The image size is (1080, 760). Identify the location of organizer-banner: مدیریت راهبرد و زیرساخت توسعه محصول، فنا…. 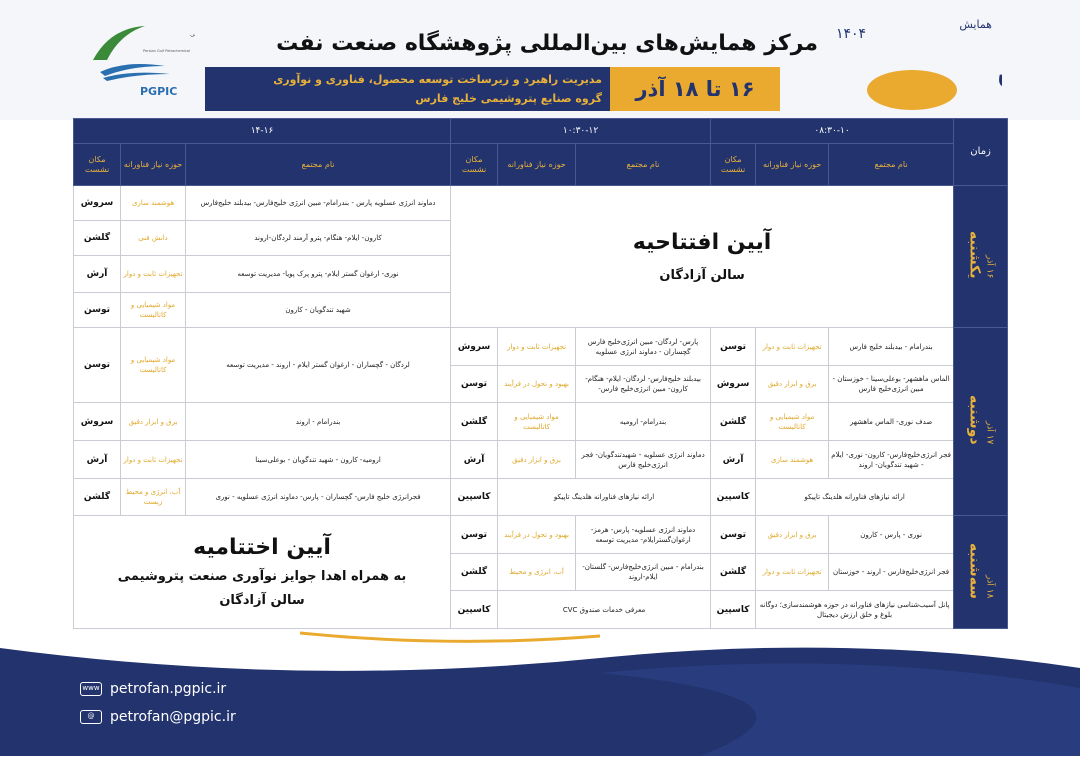
(407, 89).